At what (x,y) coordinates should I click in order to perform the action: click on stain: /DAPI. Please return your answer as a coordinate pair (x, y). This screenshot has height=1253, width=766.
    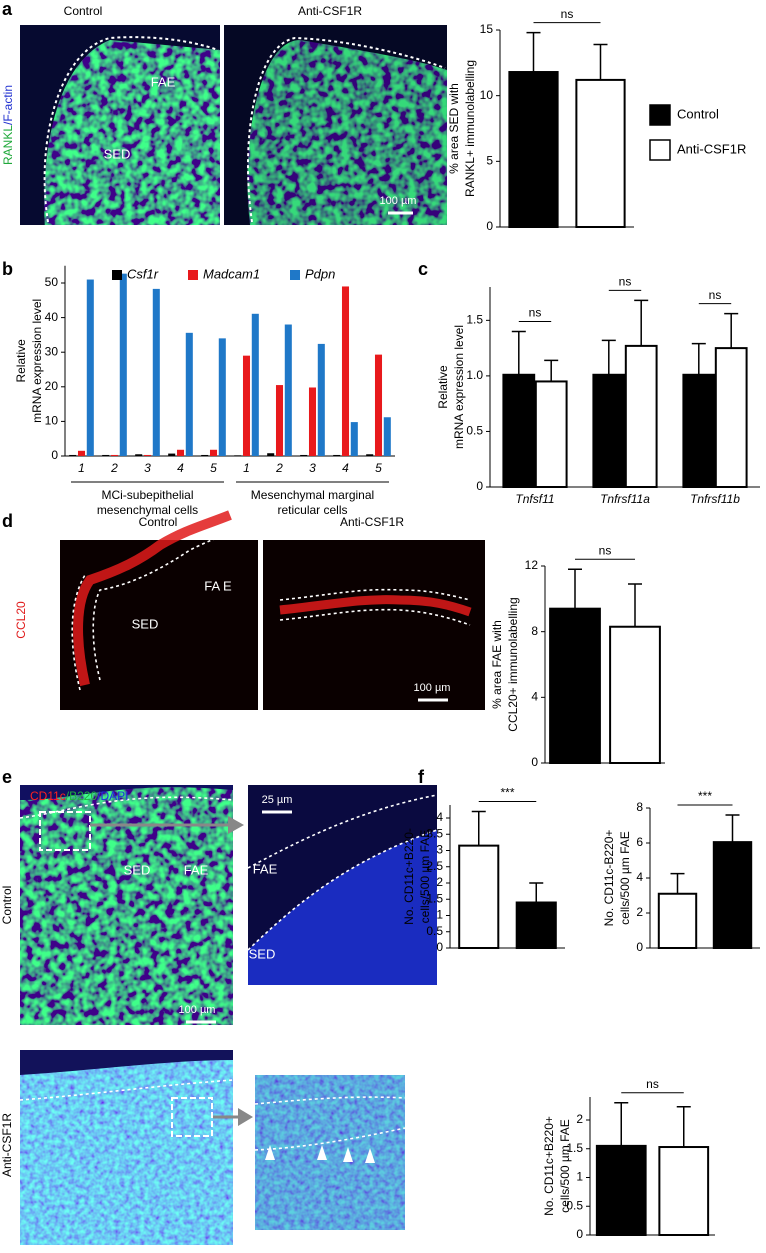
    Looking at the image, I should click on (112, 796).